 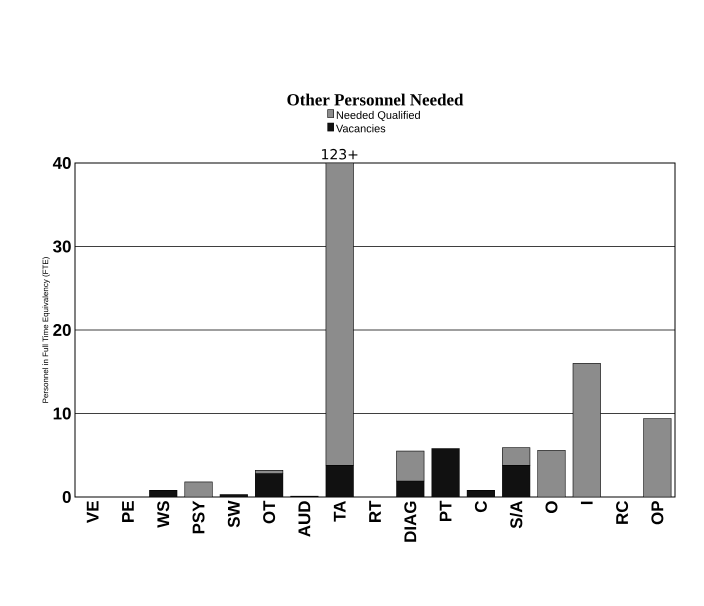 I want to click on x-tick-label: O, so click(x=551, y=507).